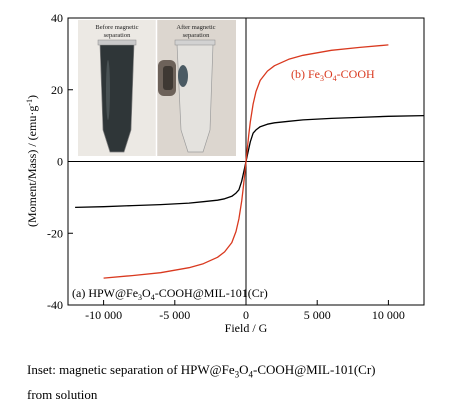 The image size is (473, 414). What do you see at coordinates (146, 293) in the screenshot?
I see `series-a-label-part2: O` at bounding box center [146, 293].